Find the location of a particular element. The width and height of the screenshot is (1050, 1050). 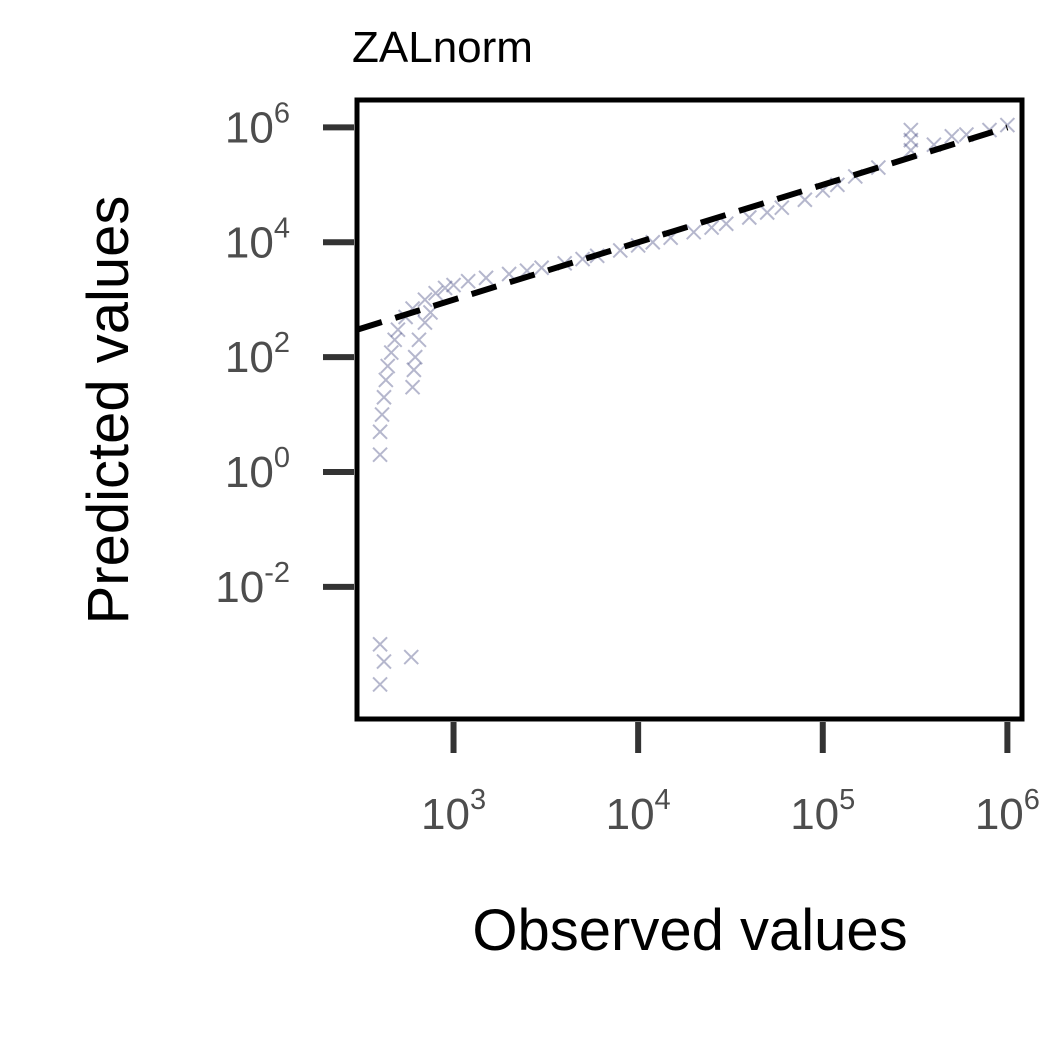

x-axis: 10³ 10⁴ 10⁵ 10⁶ is located at coordinates (730, 780).